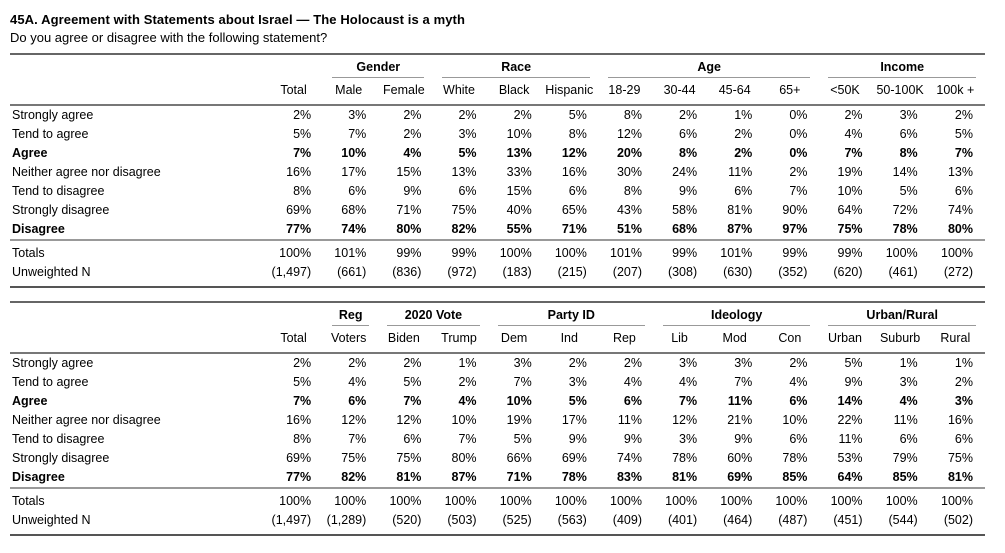 This screenshot has width=1005, height=553. Describe the element at coordinates (409, 210) in the screenshot. I see `cell-value: 71%` at that location.